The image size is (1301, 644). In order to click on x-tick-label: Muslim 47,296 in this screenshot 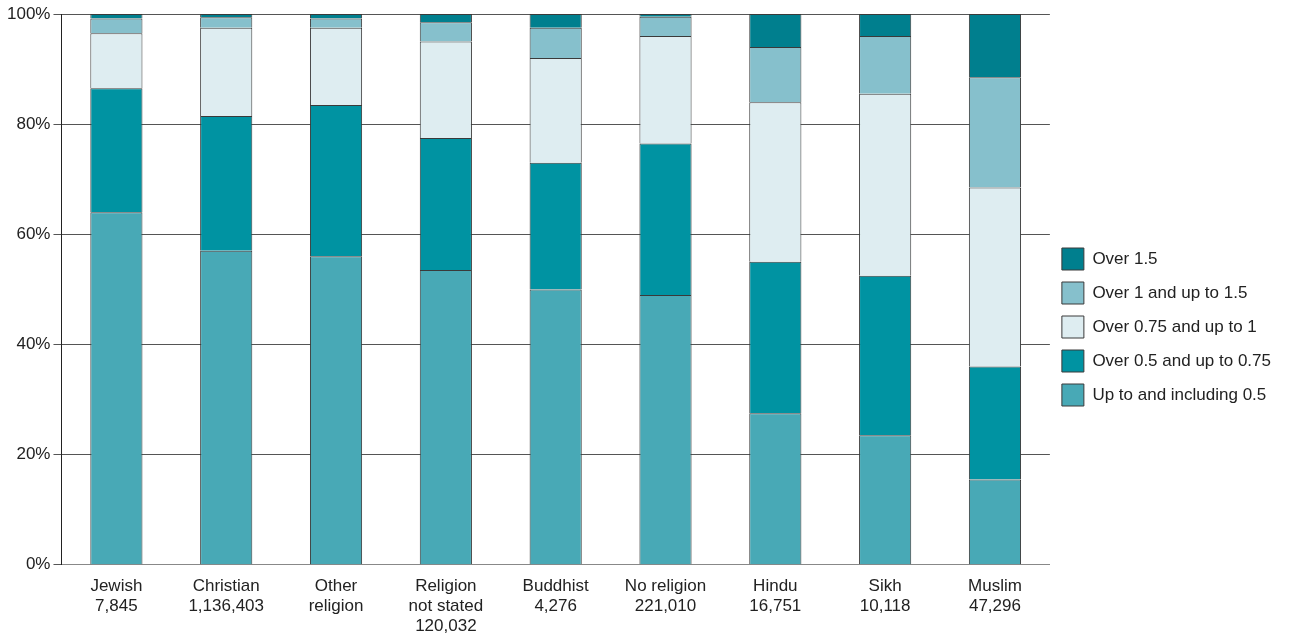, I will do `click(995, 595)`.